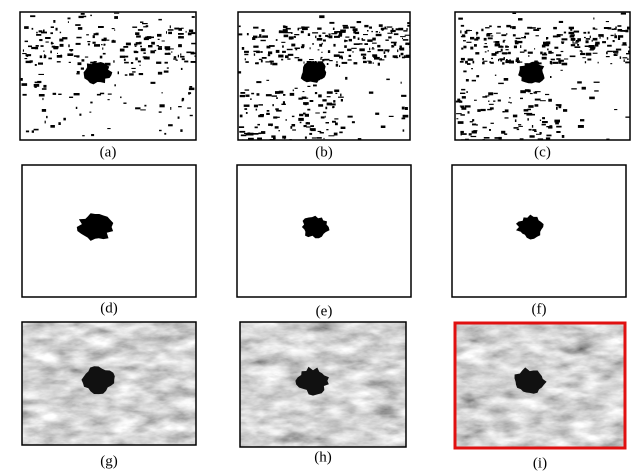  I want to click on panel-label: (b), so click(324, 152).